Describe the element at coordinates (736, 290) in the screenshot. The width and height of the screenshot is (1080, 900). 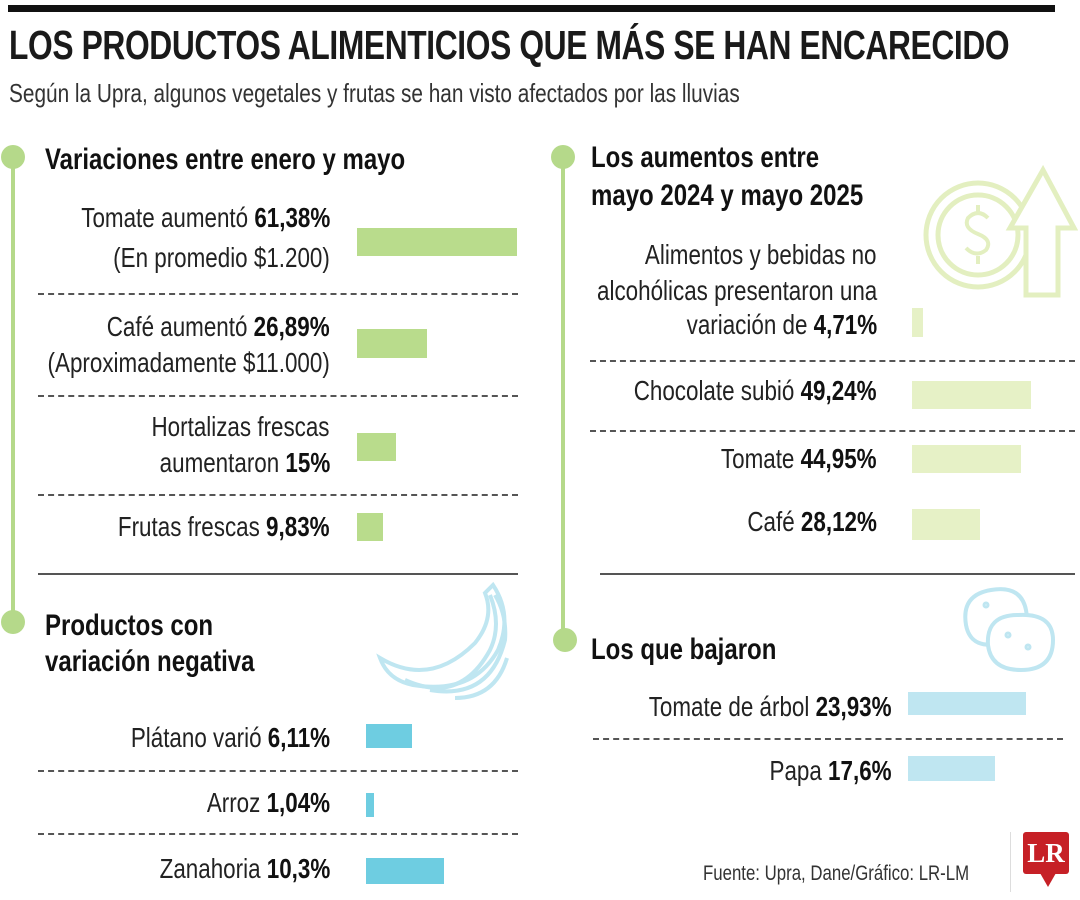
I see `label-text: alcohólicas presentaron una` at that location.